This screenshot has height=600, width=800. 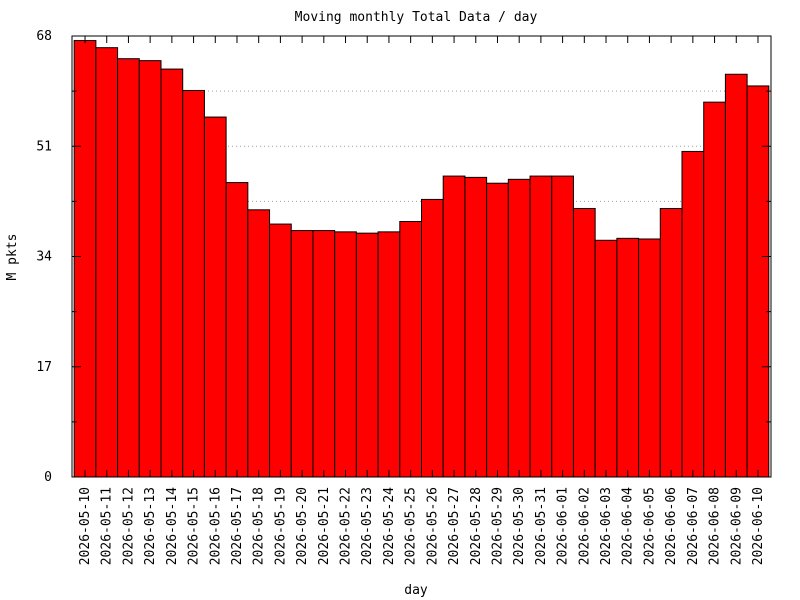 What do you see at coordinates (172, 526) in the screenshot?
I see `x-tick-label: 2026-05-14` at bounding box center [172, 526].